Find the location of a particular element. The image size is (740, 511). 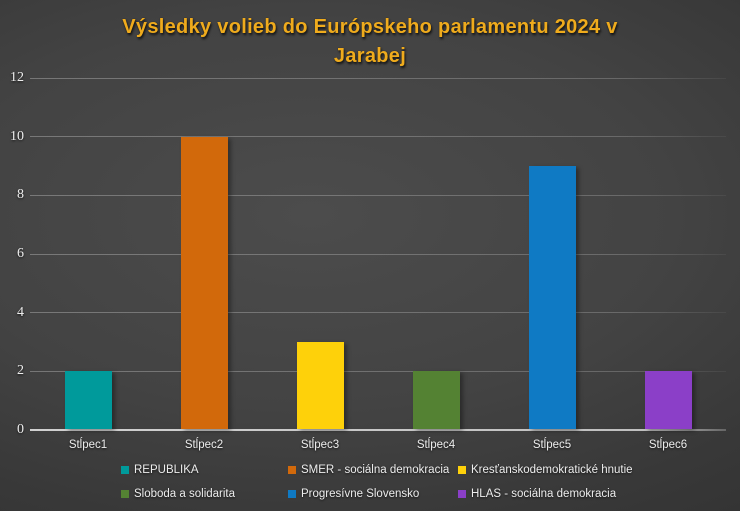

legend-item-label: REPUBLIKA is located at coordinates (166, 470).